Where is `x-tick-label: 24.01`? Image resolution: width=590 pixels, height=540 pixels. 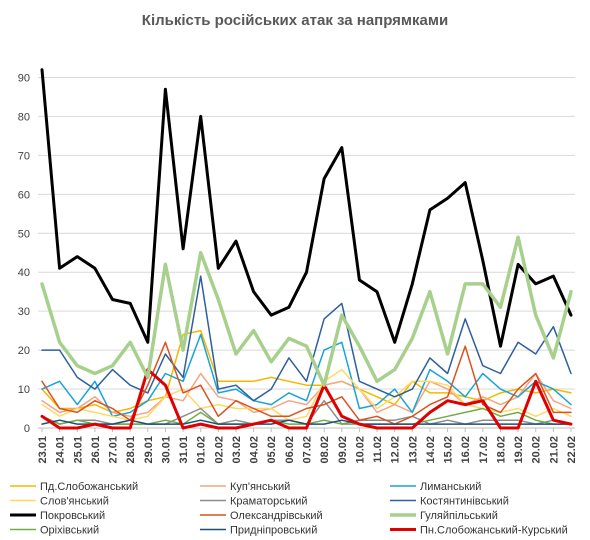
x-tick-label: 24.01 is located at coordinates (61, 450).